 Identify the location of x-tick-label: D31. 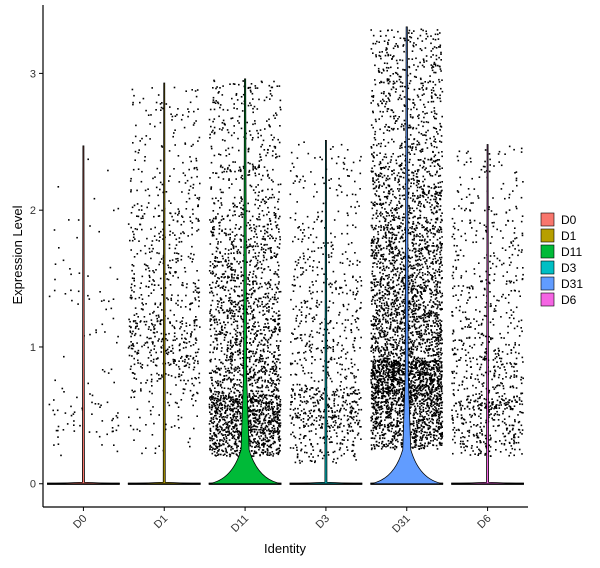
(401, 524).